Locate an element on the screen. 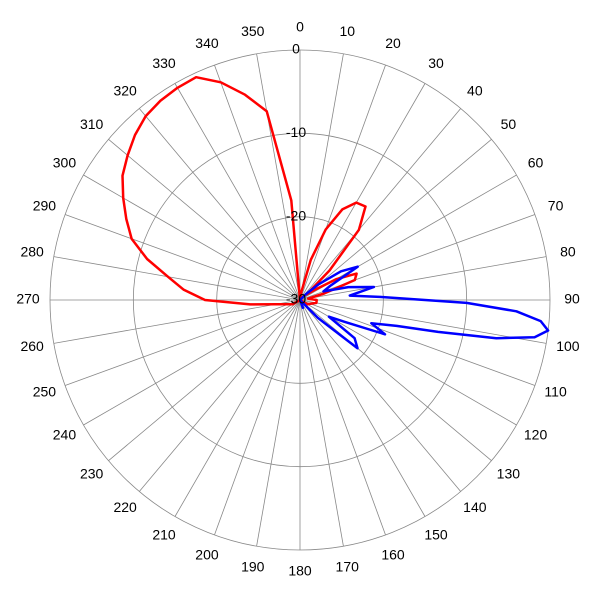 This screenshot has width=600, height=600. angle-label: 0 is located at coordinates (300, 27).